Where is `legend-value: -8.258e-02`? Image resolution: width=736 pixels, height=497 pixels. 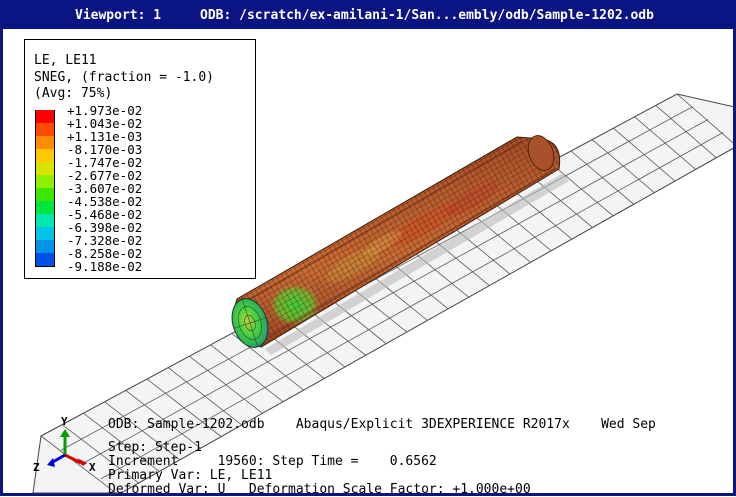
legend-value: -8.258e-02 is located at coordinates (105, 253).